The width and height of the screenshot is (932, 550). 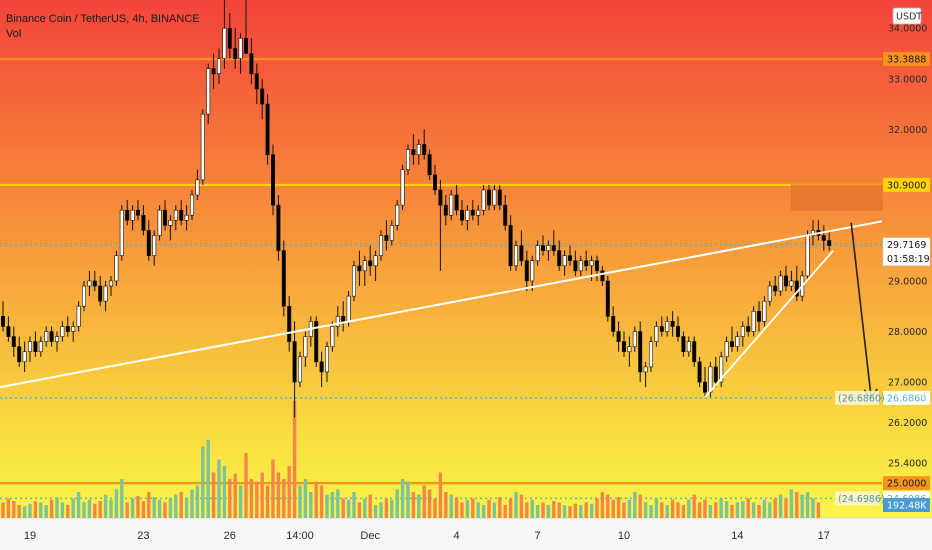 I want to click on price-tick-label: 32.0000, so click(x=907, y=130).